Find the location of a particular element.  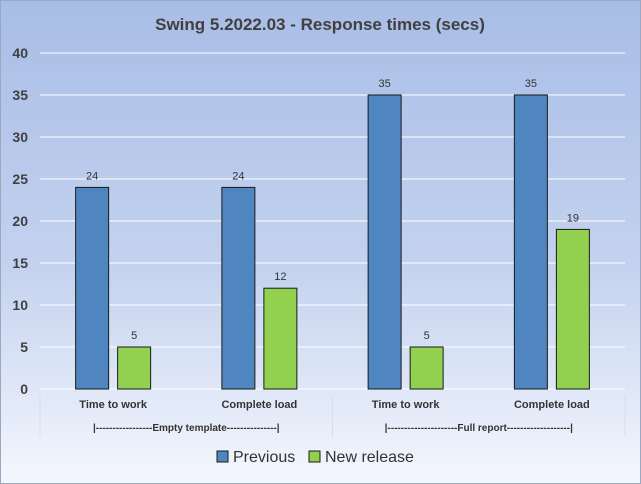

y-tick-label: 5 is located at coordinates (24, 347).